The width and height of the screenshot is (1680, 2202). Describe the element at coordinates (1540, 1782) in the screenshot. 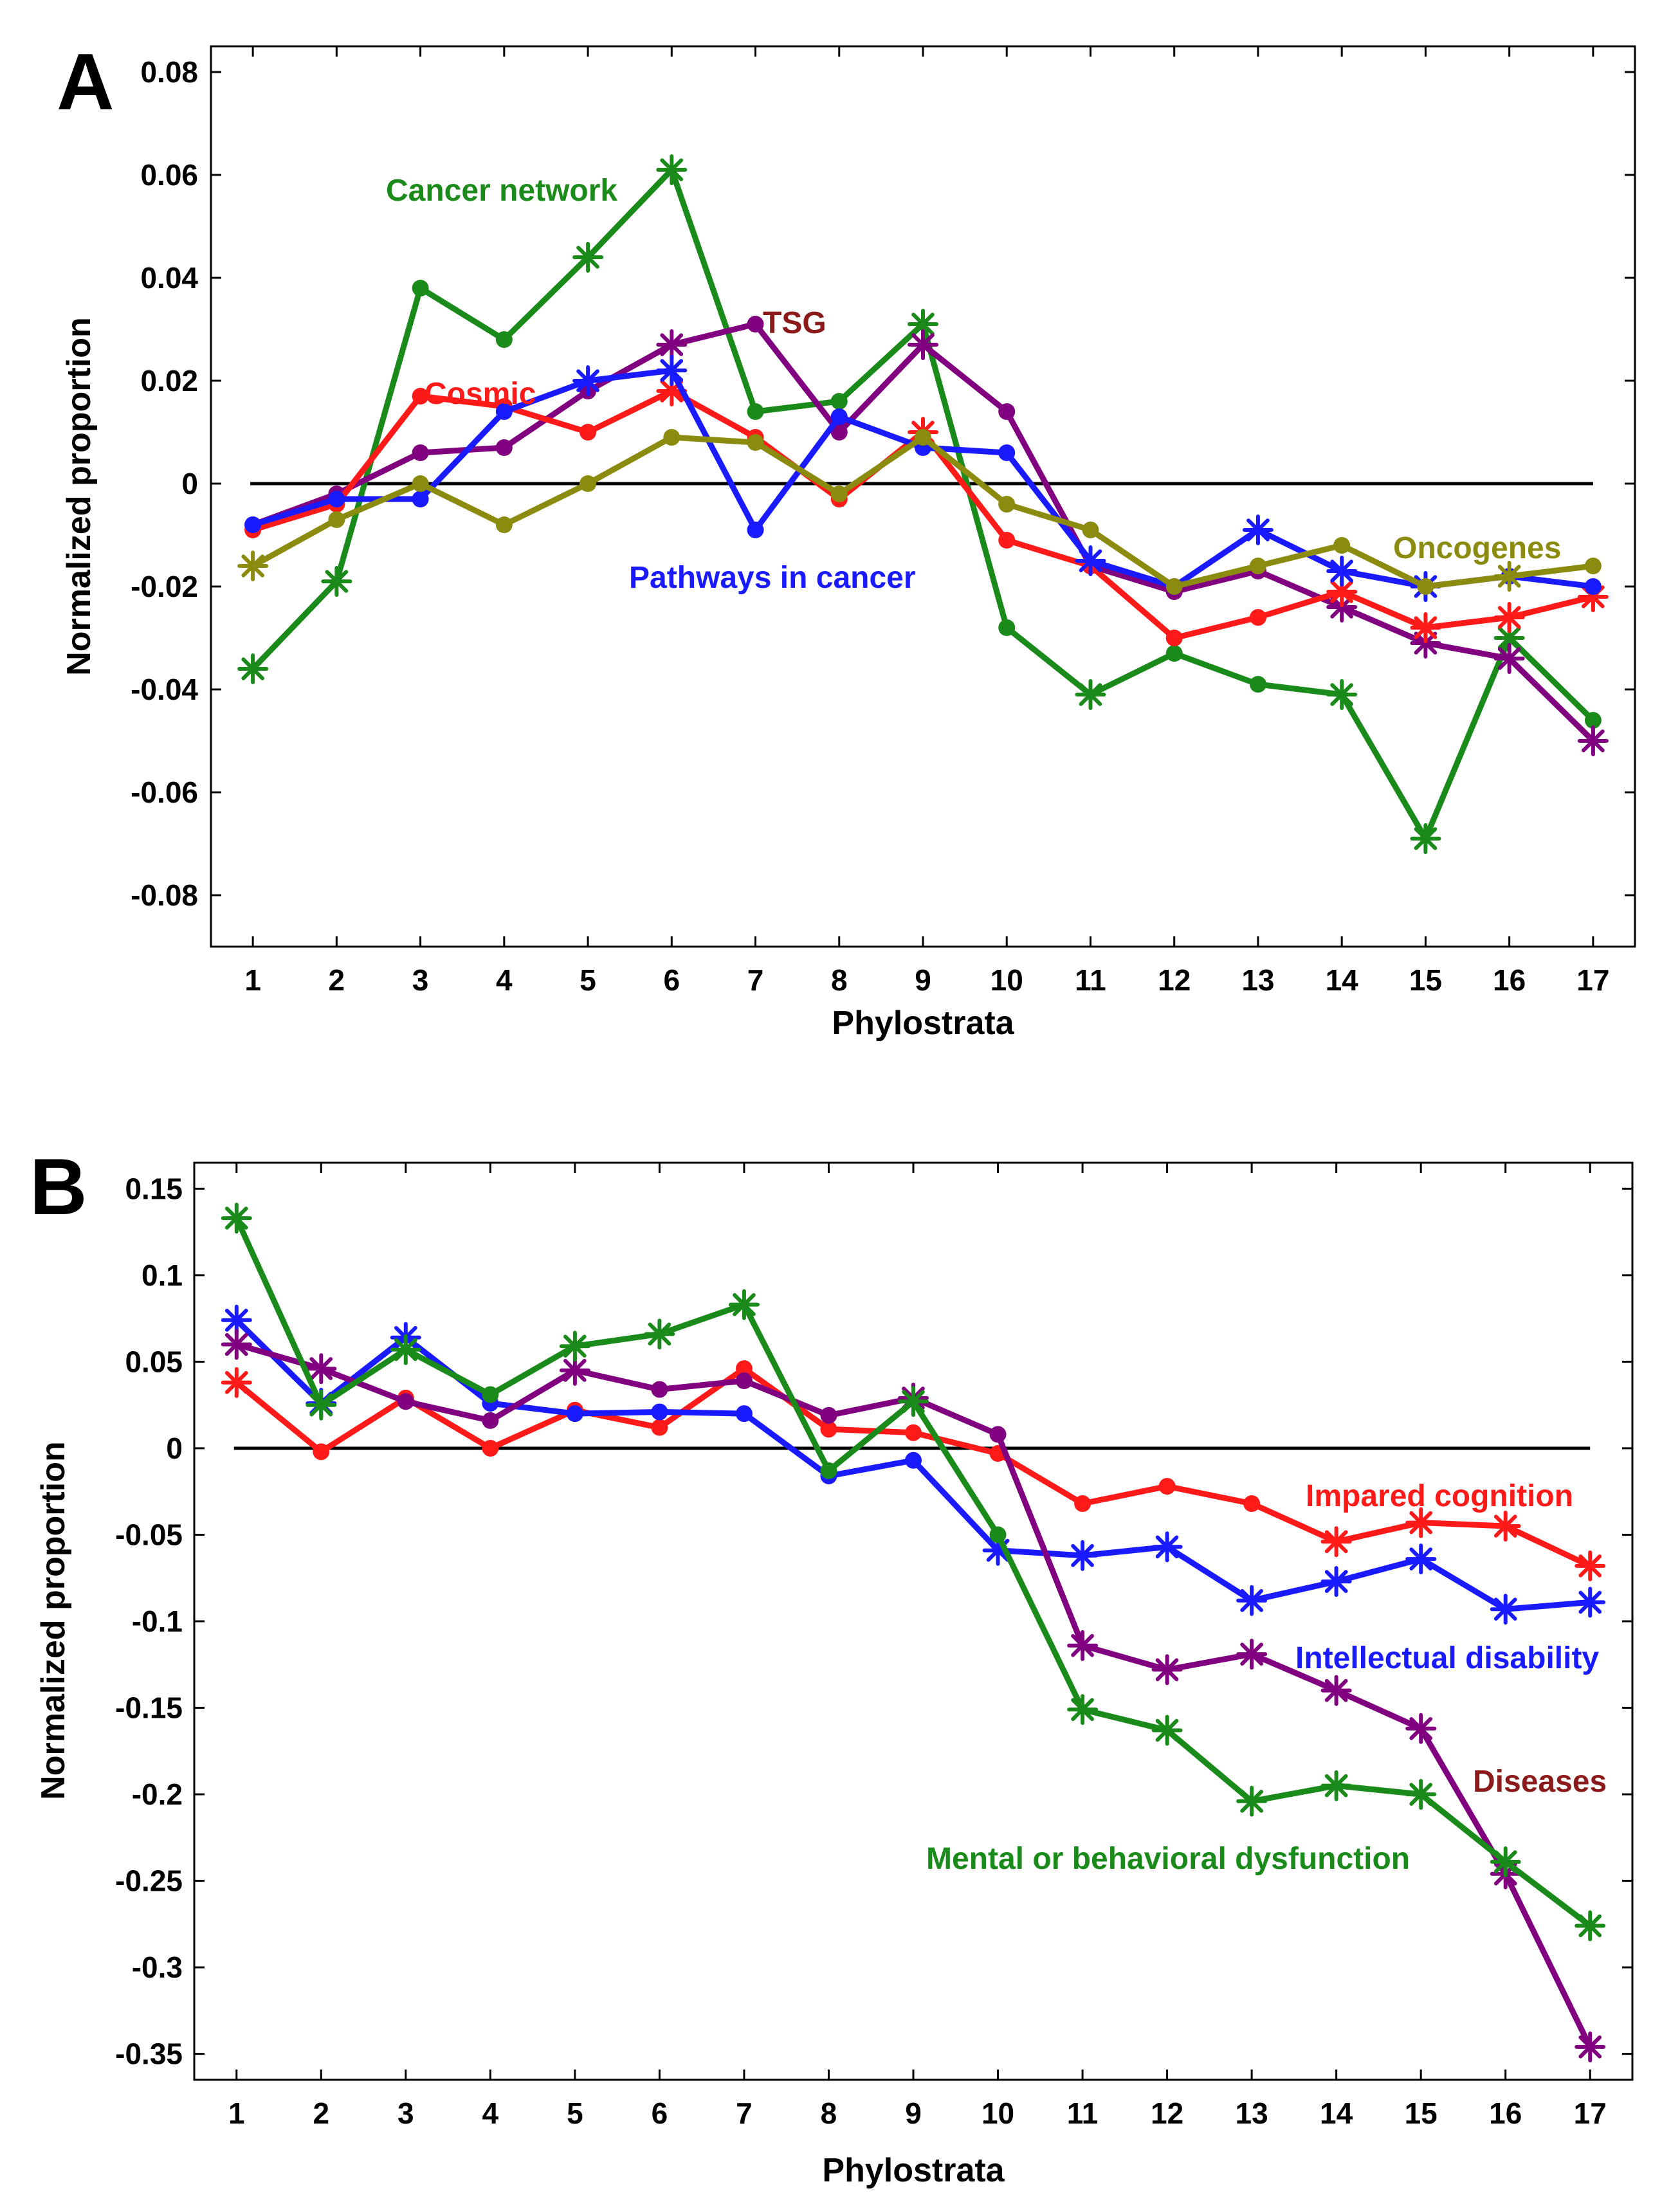

I see `diseases-label: Diseases` at that location.